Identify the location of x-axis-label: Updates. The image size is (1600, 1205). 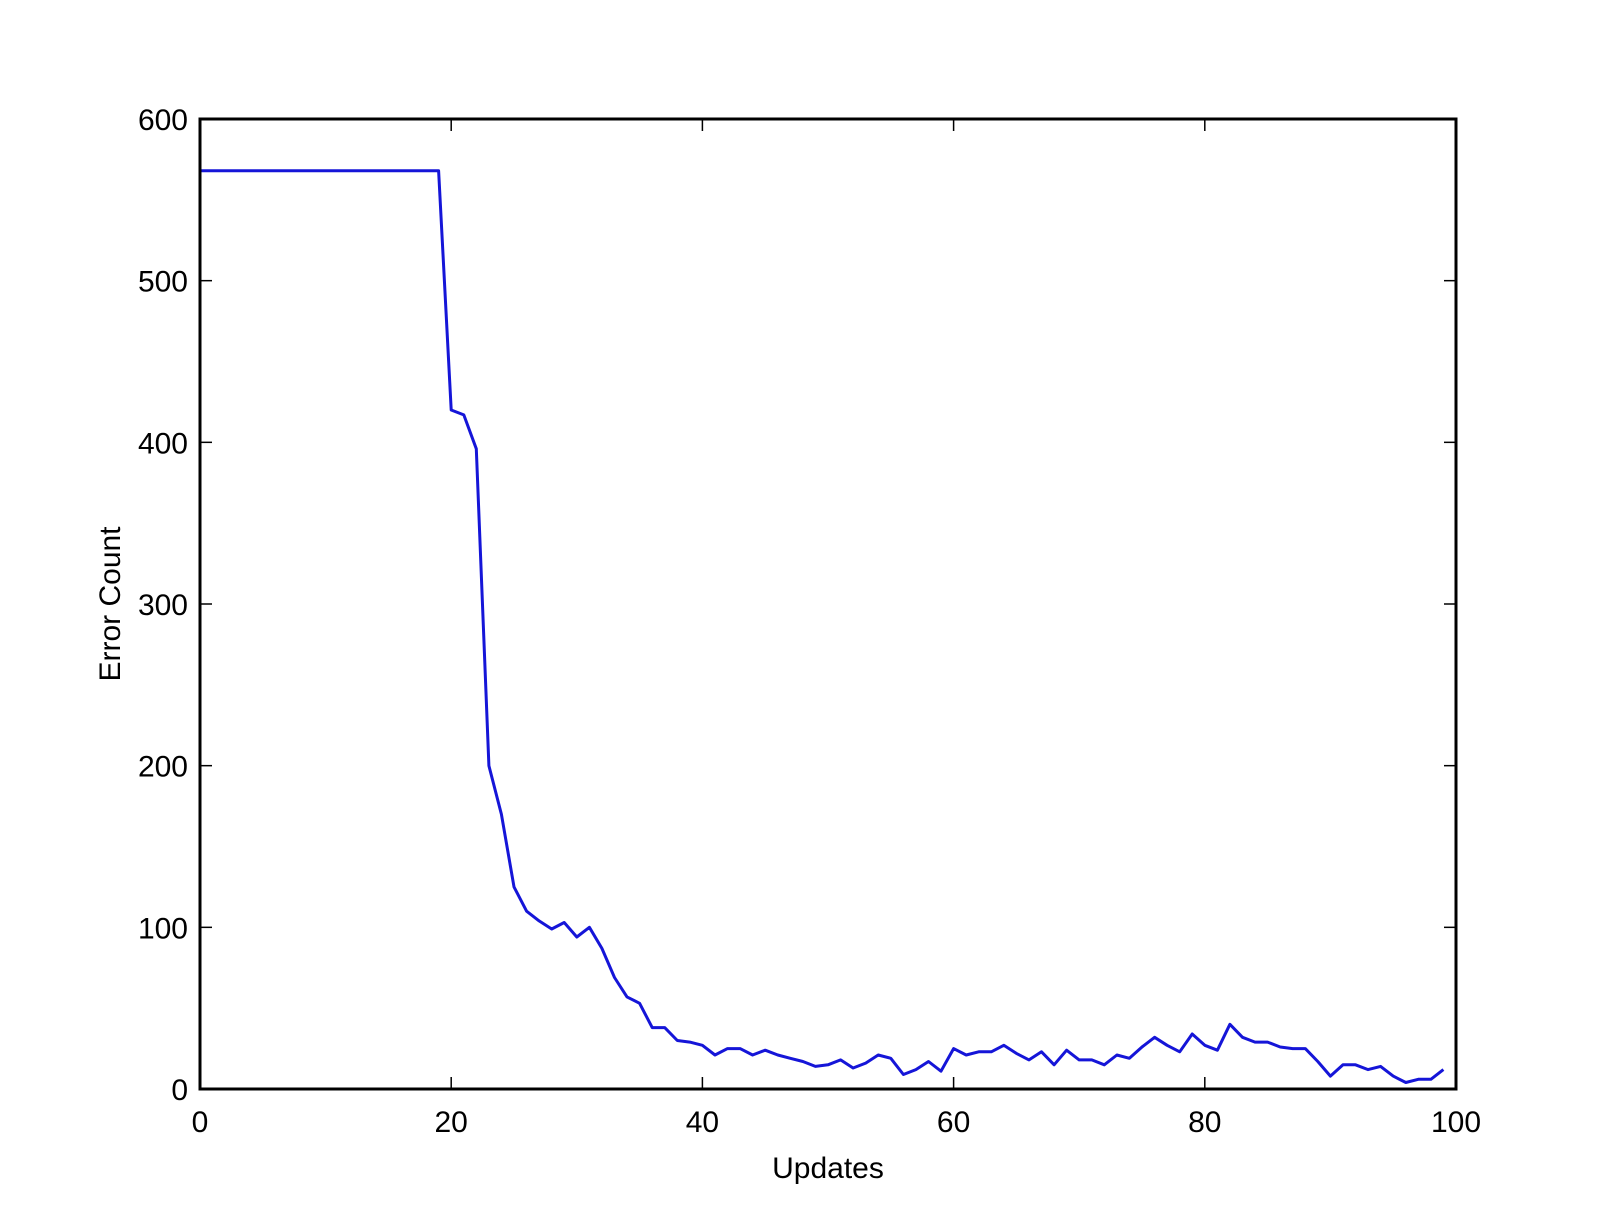
(828, 1168).